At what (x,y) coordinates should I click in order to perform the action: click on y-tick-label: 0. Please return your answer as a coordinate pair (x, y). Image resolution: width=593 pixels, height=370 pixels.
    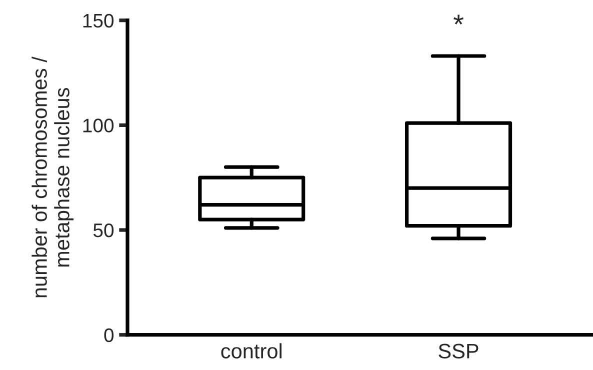
    Looking at the image, I should click on (109, 335).